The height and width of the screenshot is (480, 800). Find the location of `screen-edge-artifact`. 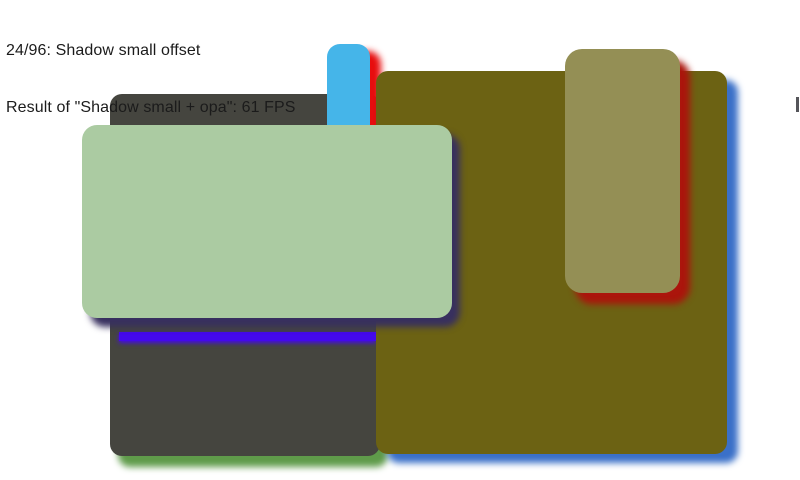

screen-edge-artifact is located at coordinates (797, 104).